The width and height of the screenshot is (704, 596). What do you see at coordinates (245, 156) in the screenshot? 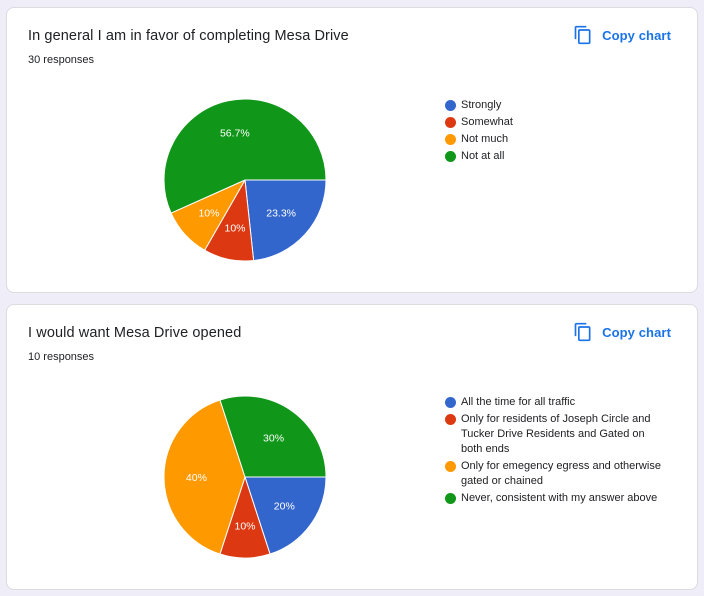
I see `pie-slice-not-at-all` at bounding box center [245, 156].